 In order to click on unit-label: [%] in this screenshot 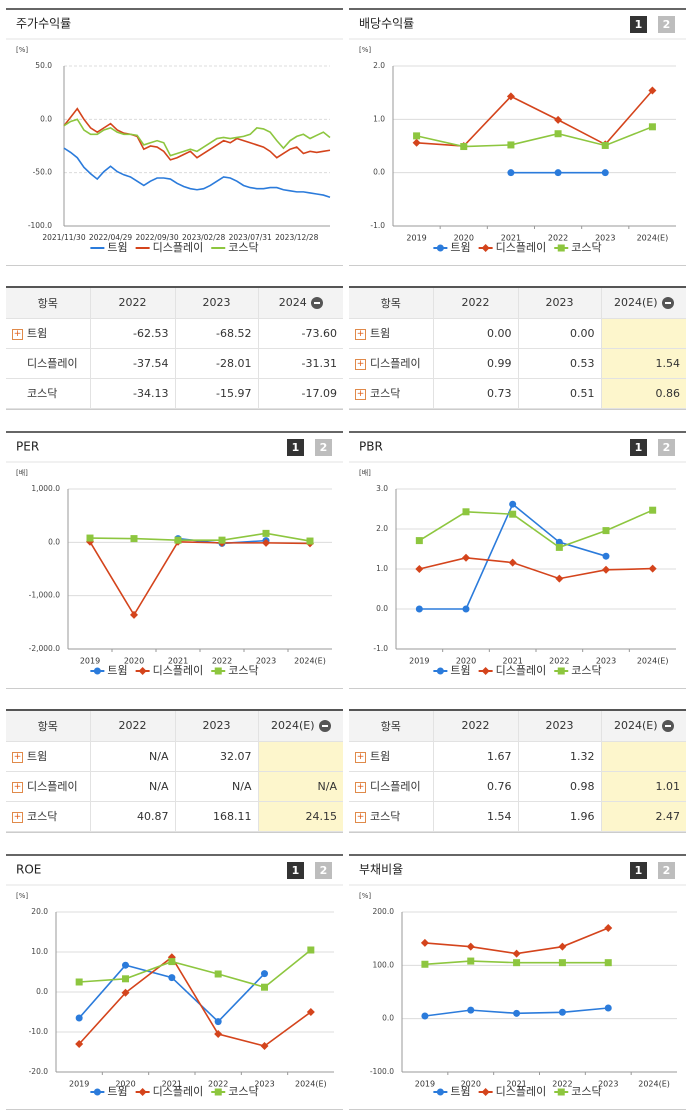, I will do `click(365, 50)`.